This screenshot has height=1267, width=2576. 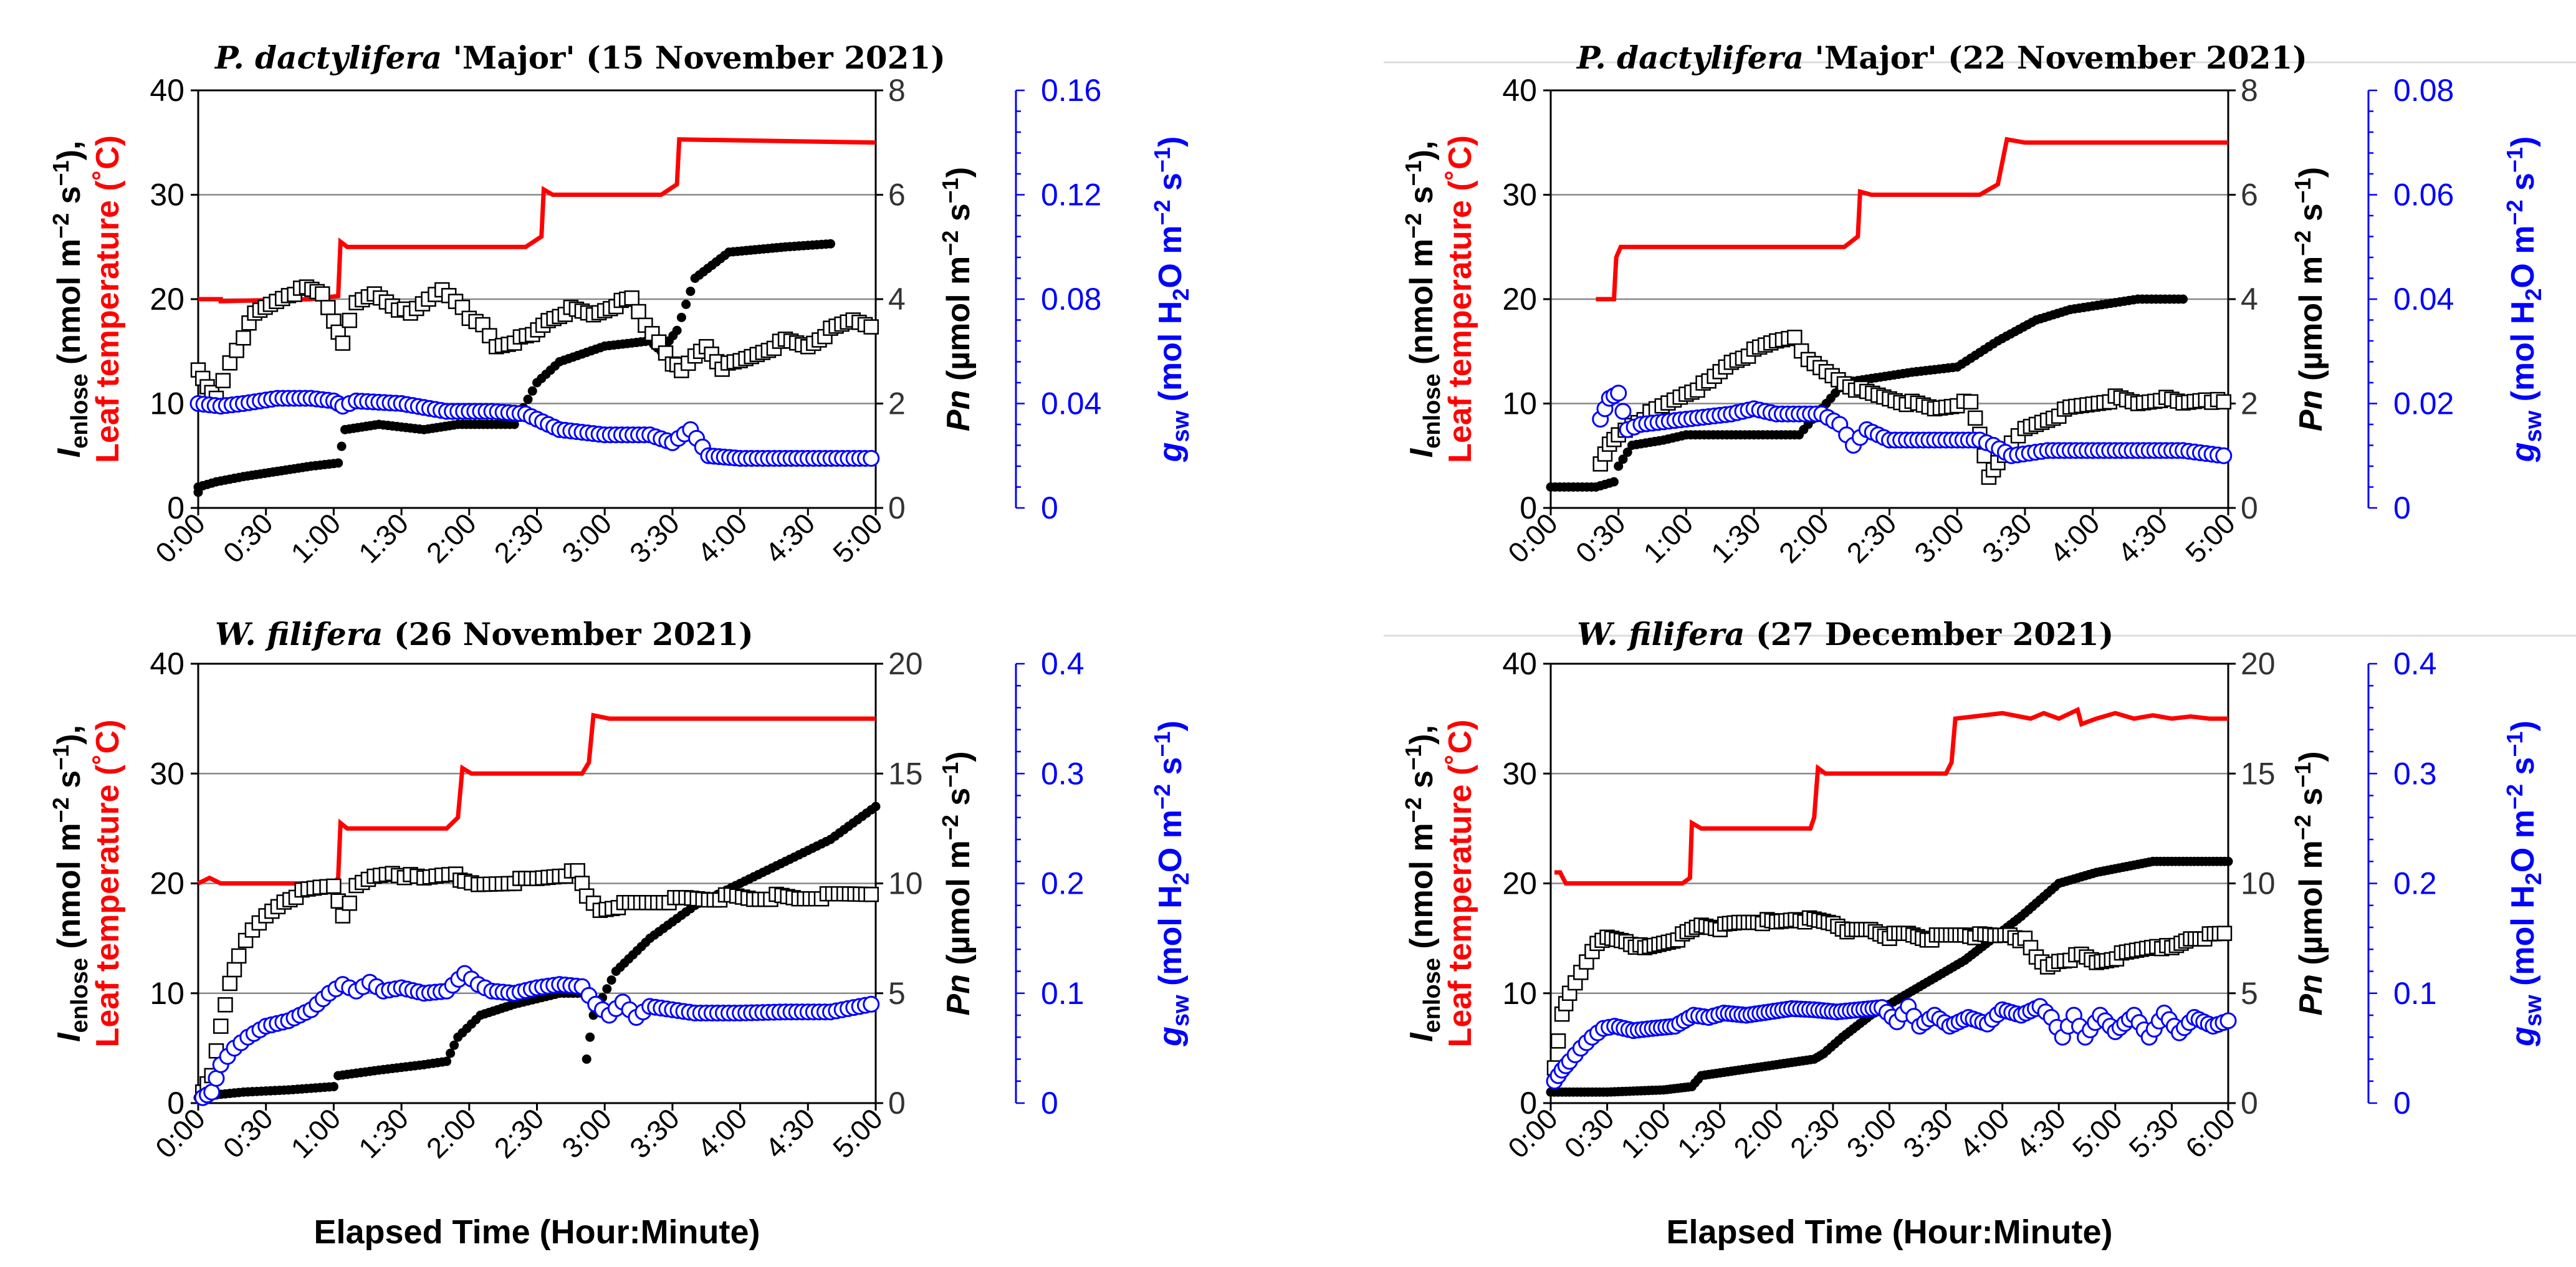 I want to click on label-sub: 2, so click(x=1181, y=295).